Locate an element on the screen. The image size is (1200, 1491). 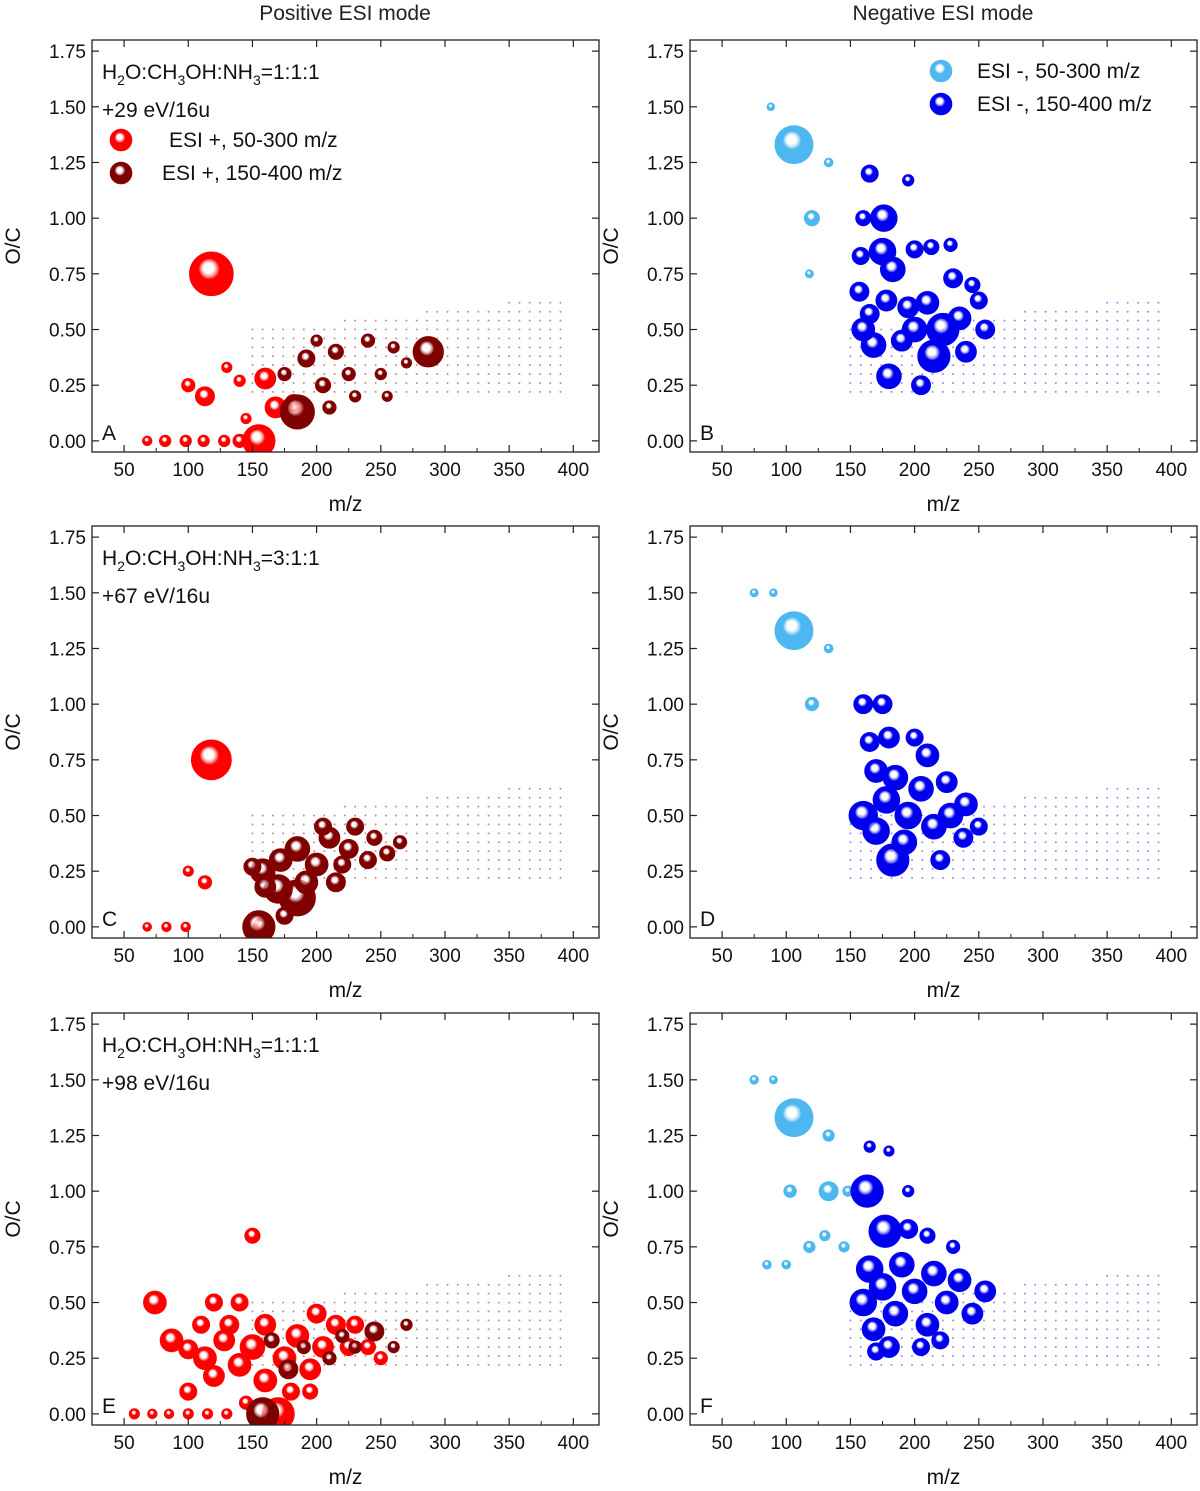
x-tick-label: 400 is located at coordinates (573, 1443).